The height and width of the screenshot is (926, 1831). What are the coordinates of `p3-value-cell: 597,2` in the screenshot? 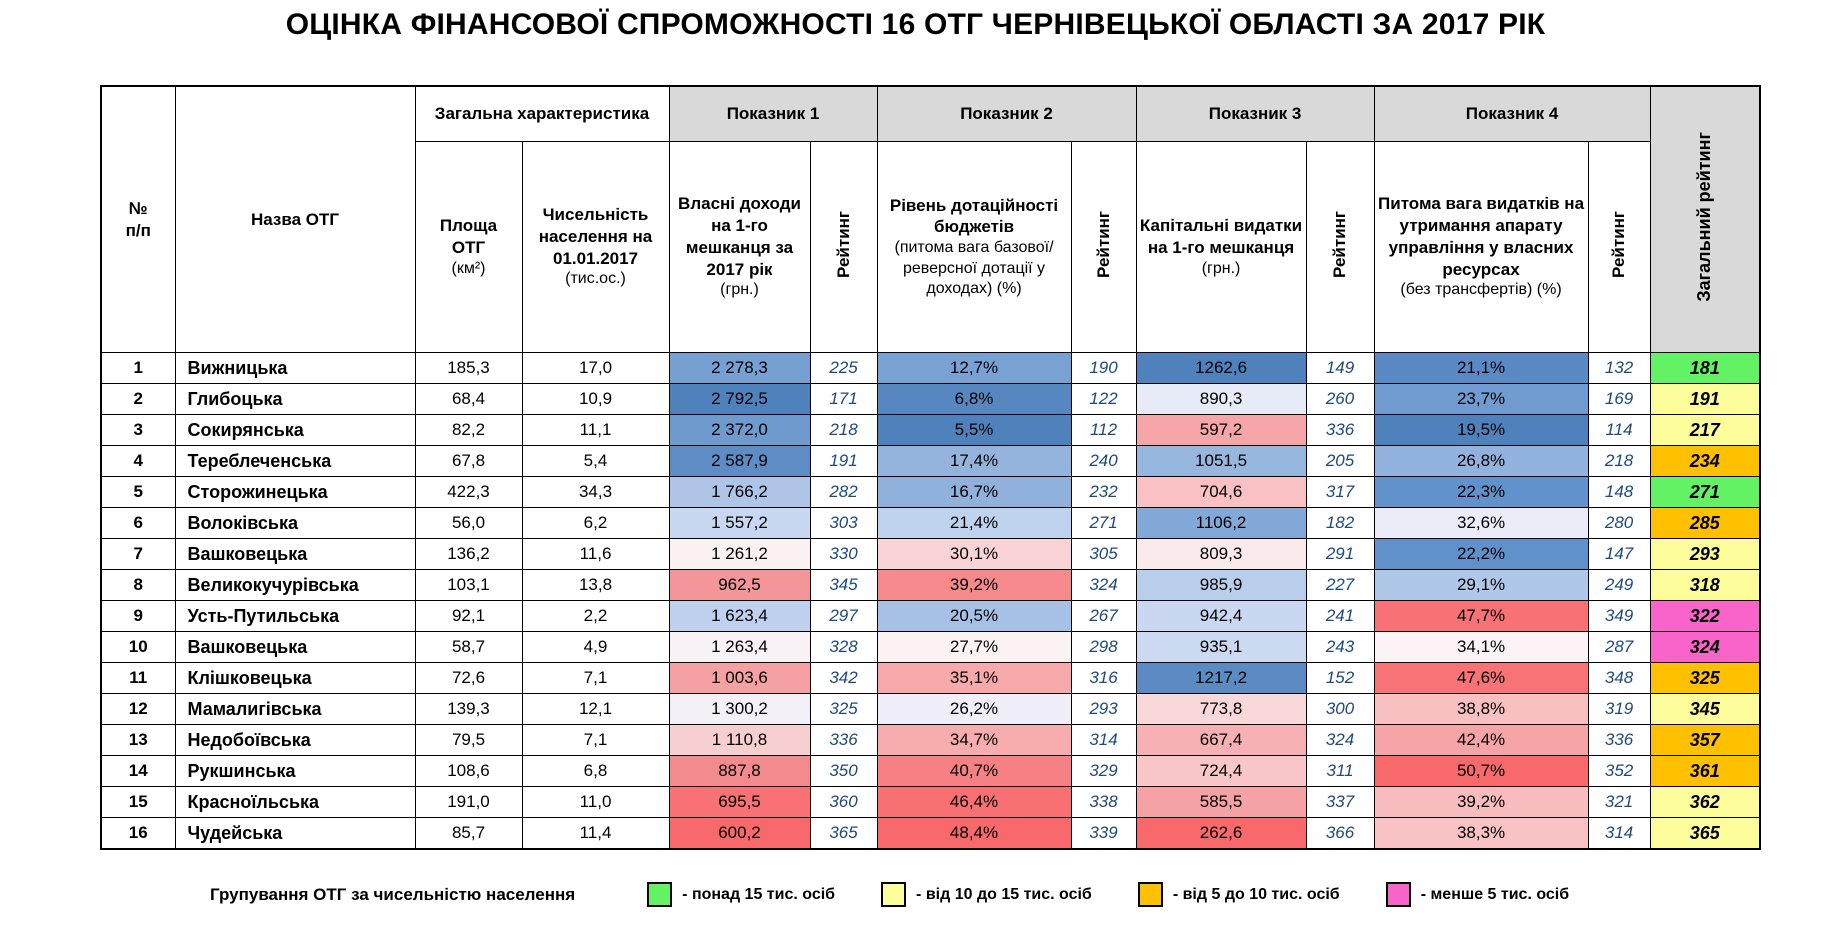 It's located at (1221, 430).